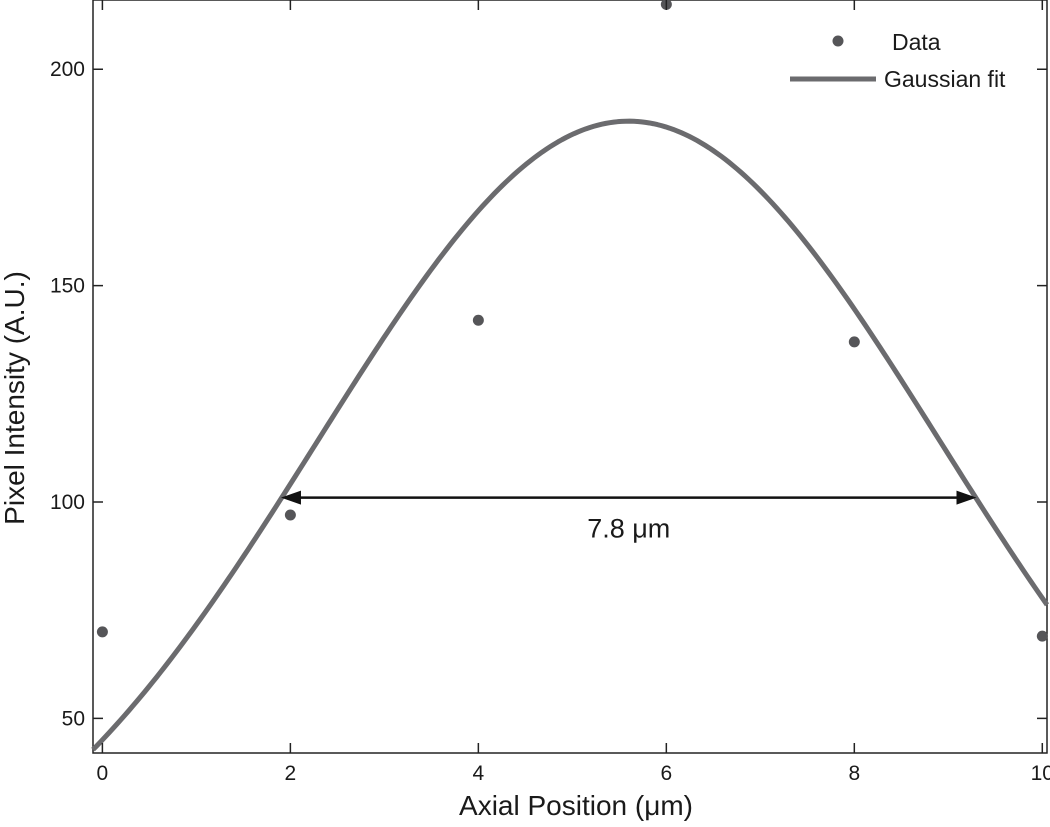  What do you see at coordinates (67, 502) in the screenshot?
I see `y-tick-label-1: 100` at bounding box center [67, 502].